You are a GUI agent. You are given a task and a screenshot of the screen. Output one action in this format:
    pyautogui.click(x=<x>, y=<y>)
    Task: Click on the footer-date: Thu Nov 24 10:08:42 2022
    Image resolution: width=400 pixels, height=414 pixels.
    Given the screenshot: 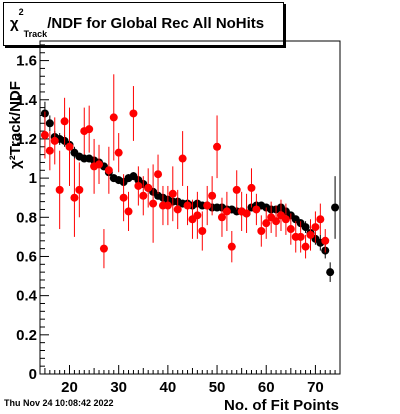 What is the action you would take?
    pyautogui.click(x=59, y=403)
    